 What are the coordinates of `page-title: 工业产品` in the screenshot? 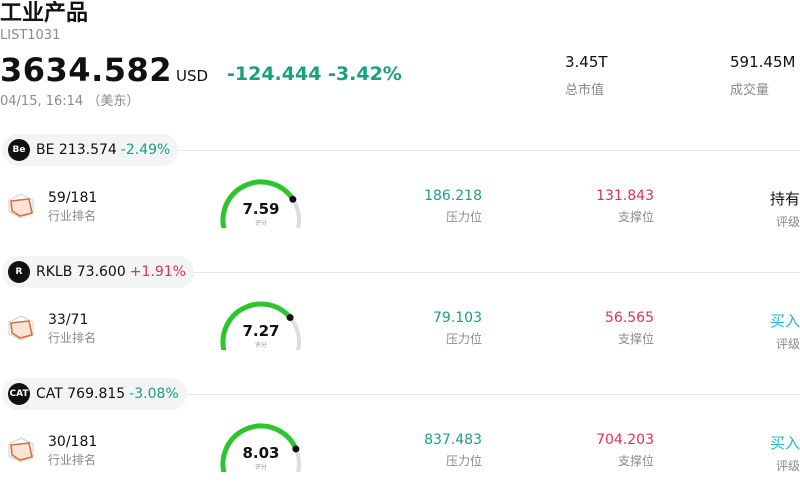 It's located at (44, 13).